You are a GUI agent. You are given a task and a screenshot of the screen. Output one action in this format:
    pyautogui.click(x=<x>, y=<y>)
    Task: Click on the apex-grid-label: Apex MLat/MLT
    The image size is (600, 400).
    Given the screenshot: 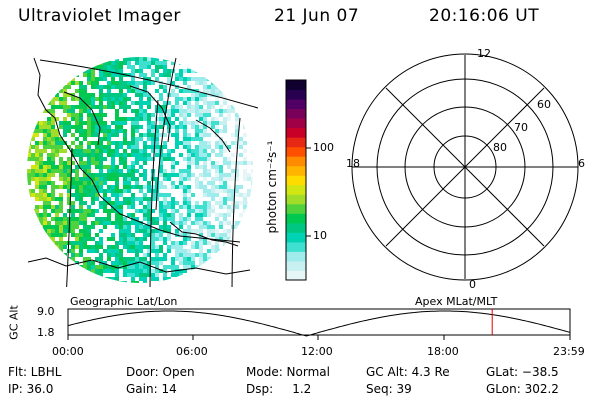 What is the action you would take?
    pyautogui.click(x=456, y=301)
    